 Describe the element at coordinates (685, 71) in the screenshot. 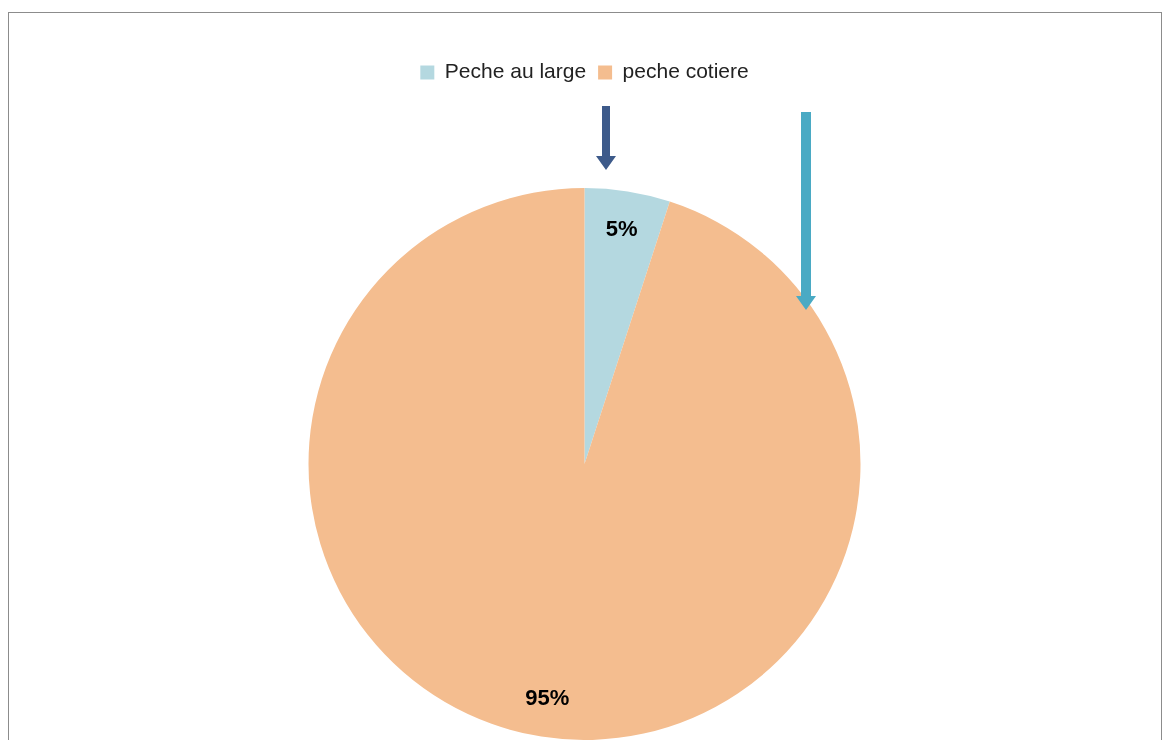

I see `legend-label: peche cotiere` at that location.